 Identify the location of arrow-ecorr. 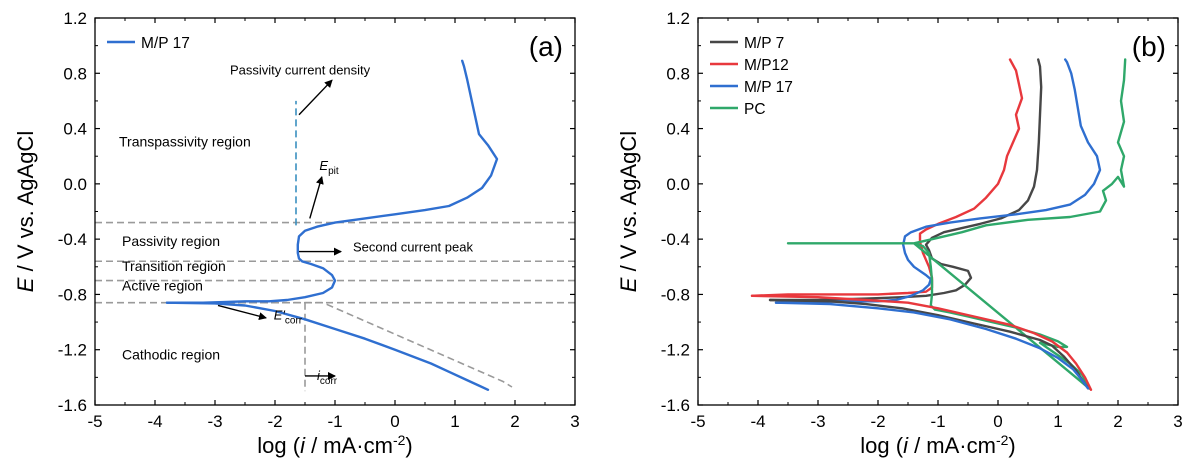
(242, 312).